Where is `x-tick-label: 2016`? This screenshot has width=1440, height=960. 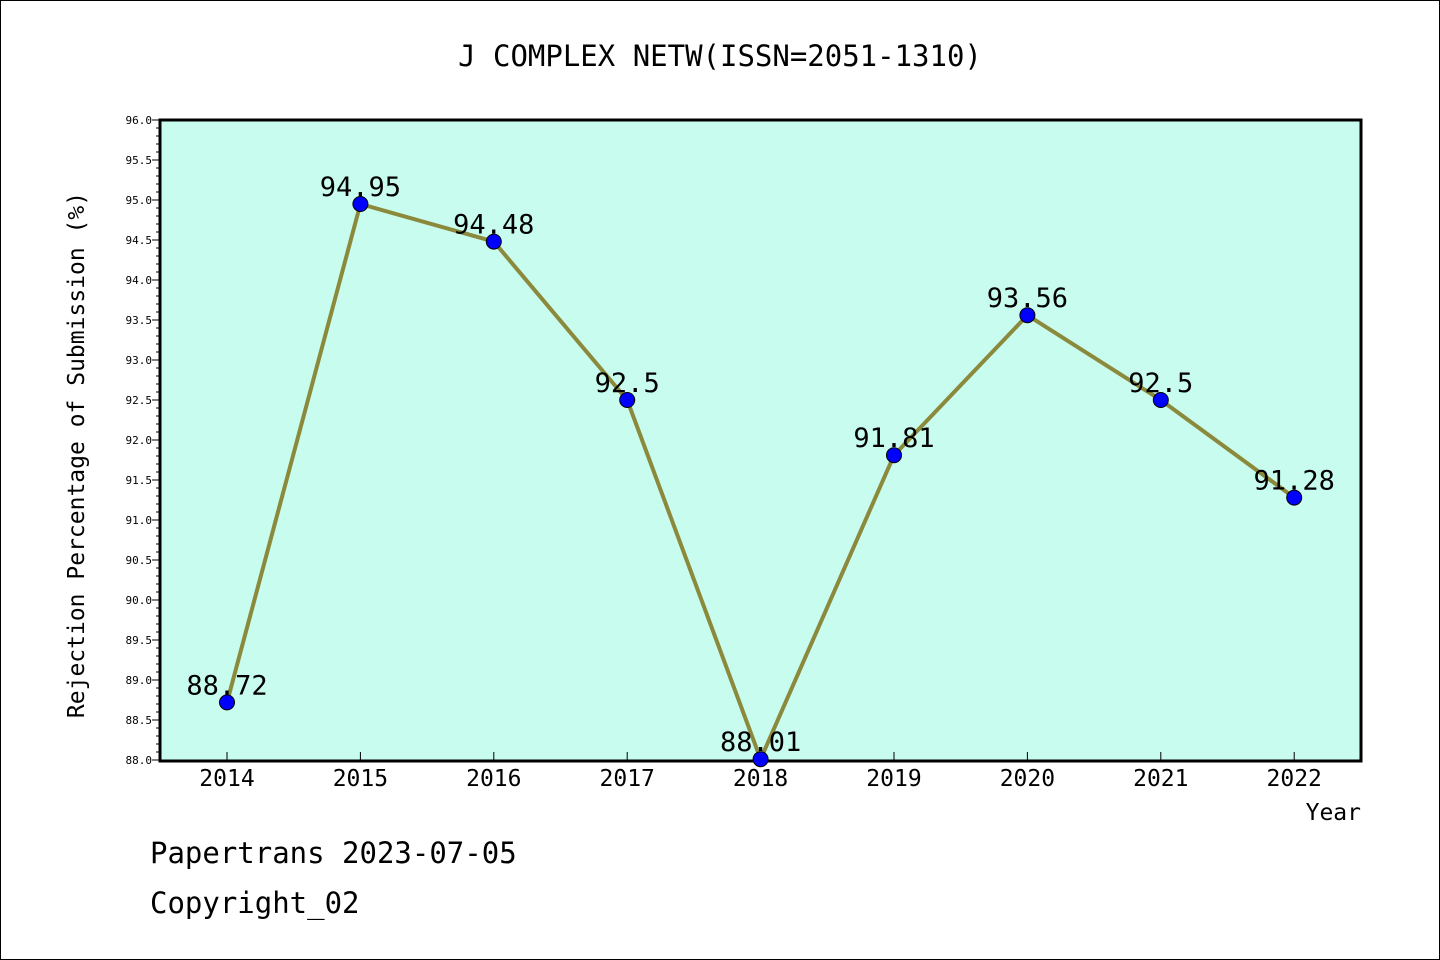
x-tick-label: 2016 is located at coordinates (493, 779).